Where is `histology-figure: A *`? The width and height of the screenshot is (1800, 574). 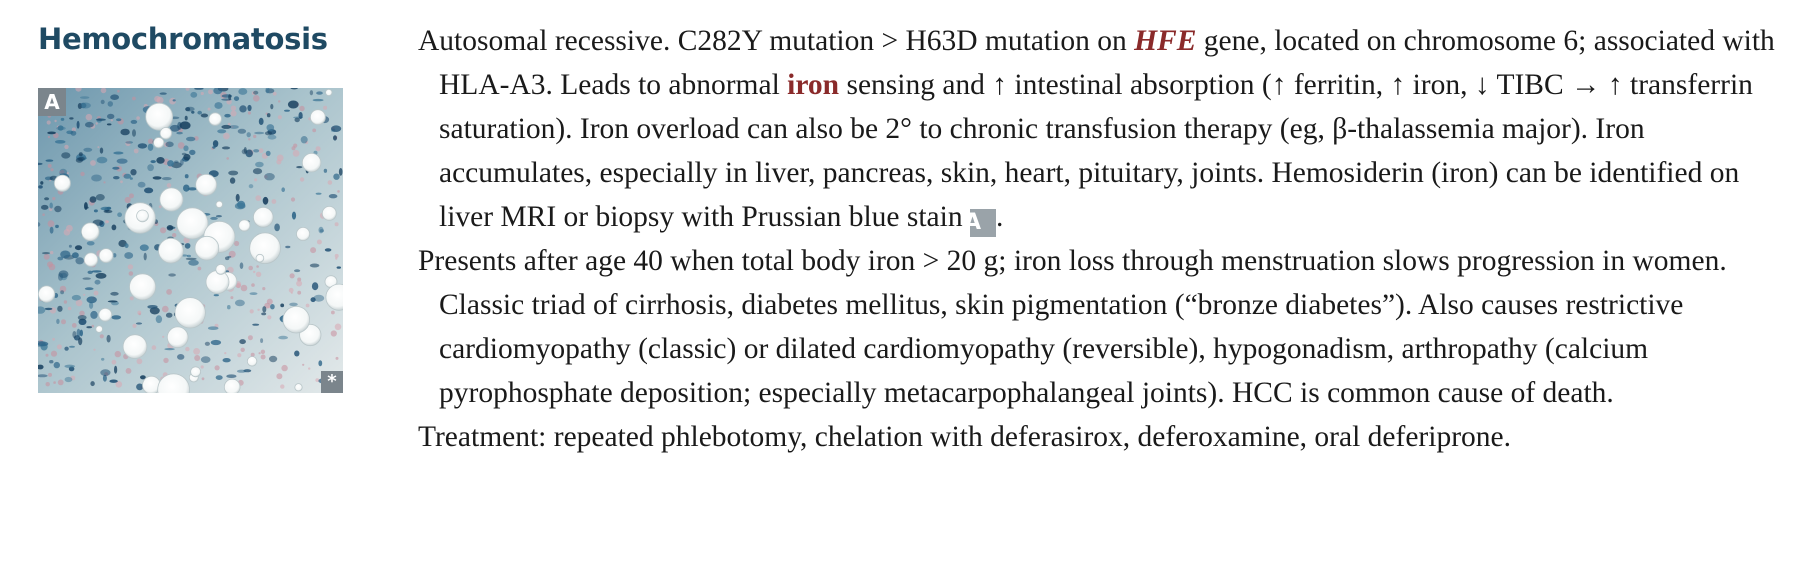 histology-figure: A * is located at coordinates (190, 240).